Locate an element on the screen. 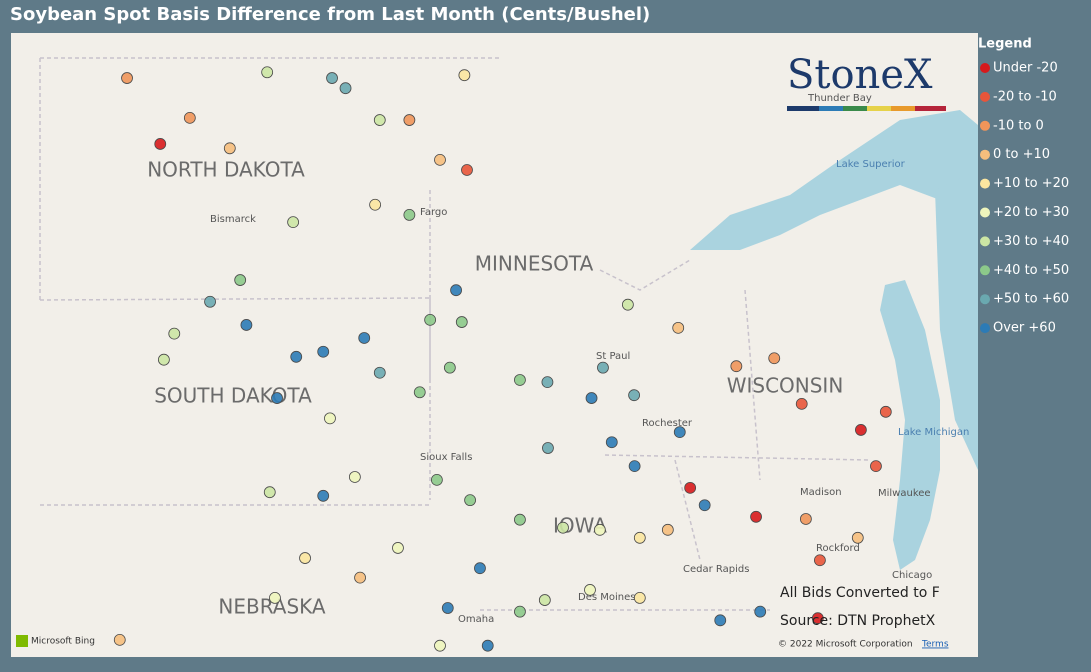  state-label: NORTH DAKOTA is located at coordinates (226, 170).